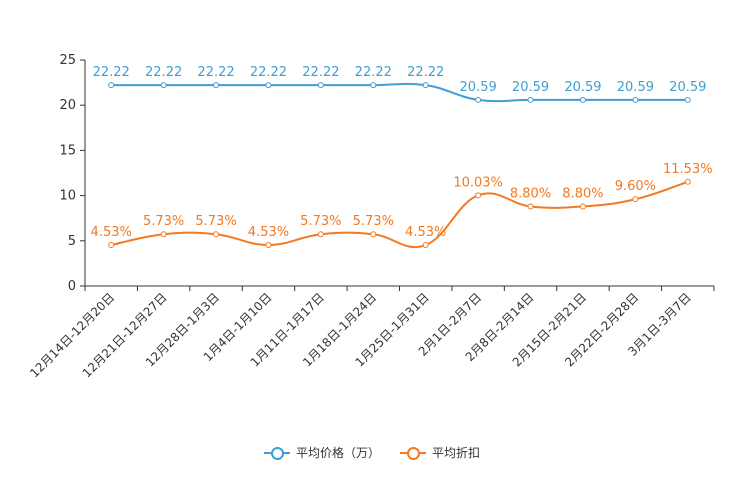 The image size is (744, 496). What do you see at coordinates (67, 60) in the screenshot?
I see `y-tick-label: 25` at bounding box center [67, 60].